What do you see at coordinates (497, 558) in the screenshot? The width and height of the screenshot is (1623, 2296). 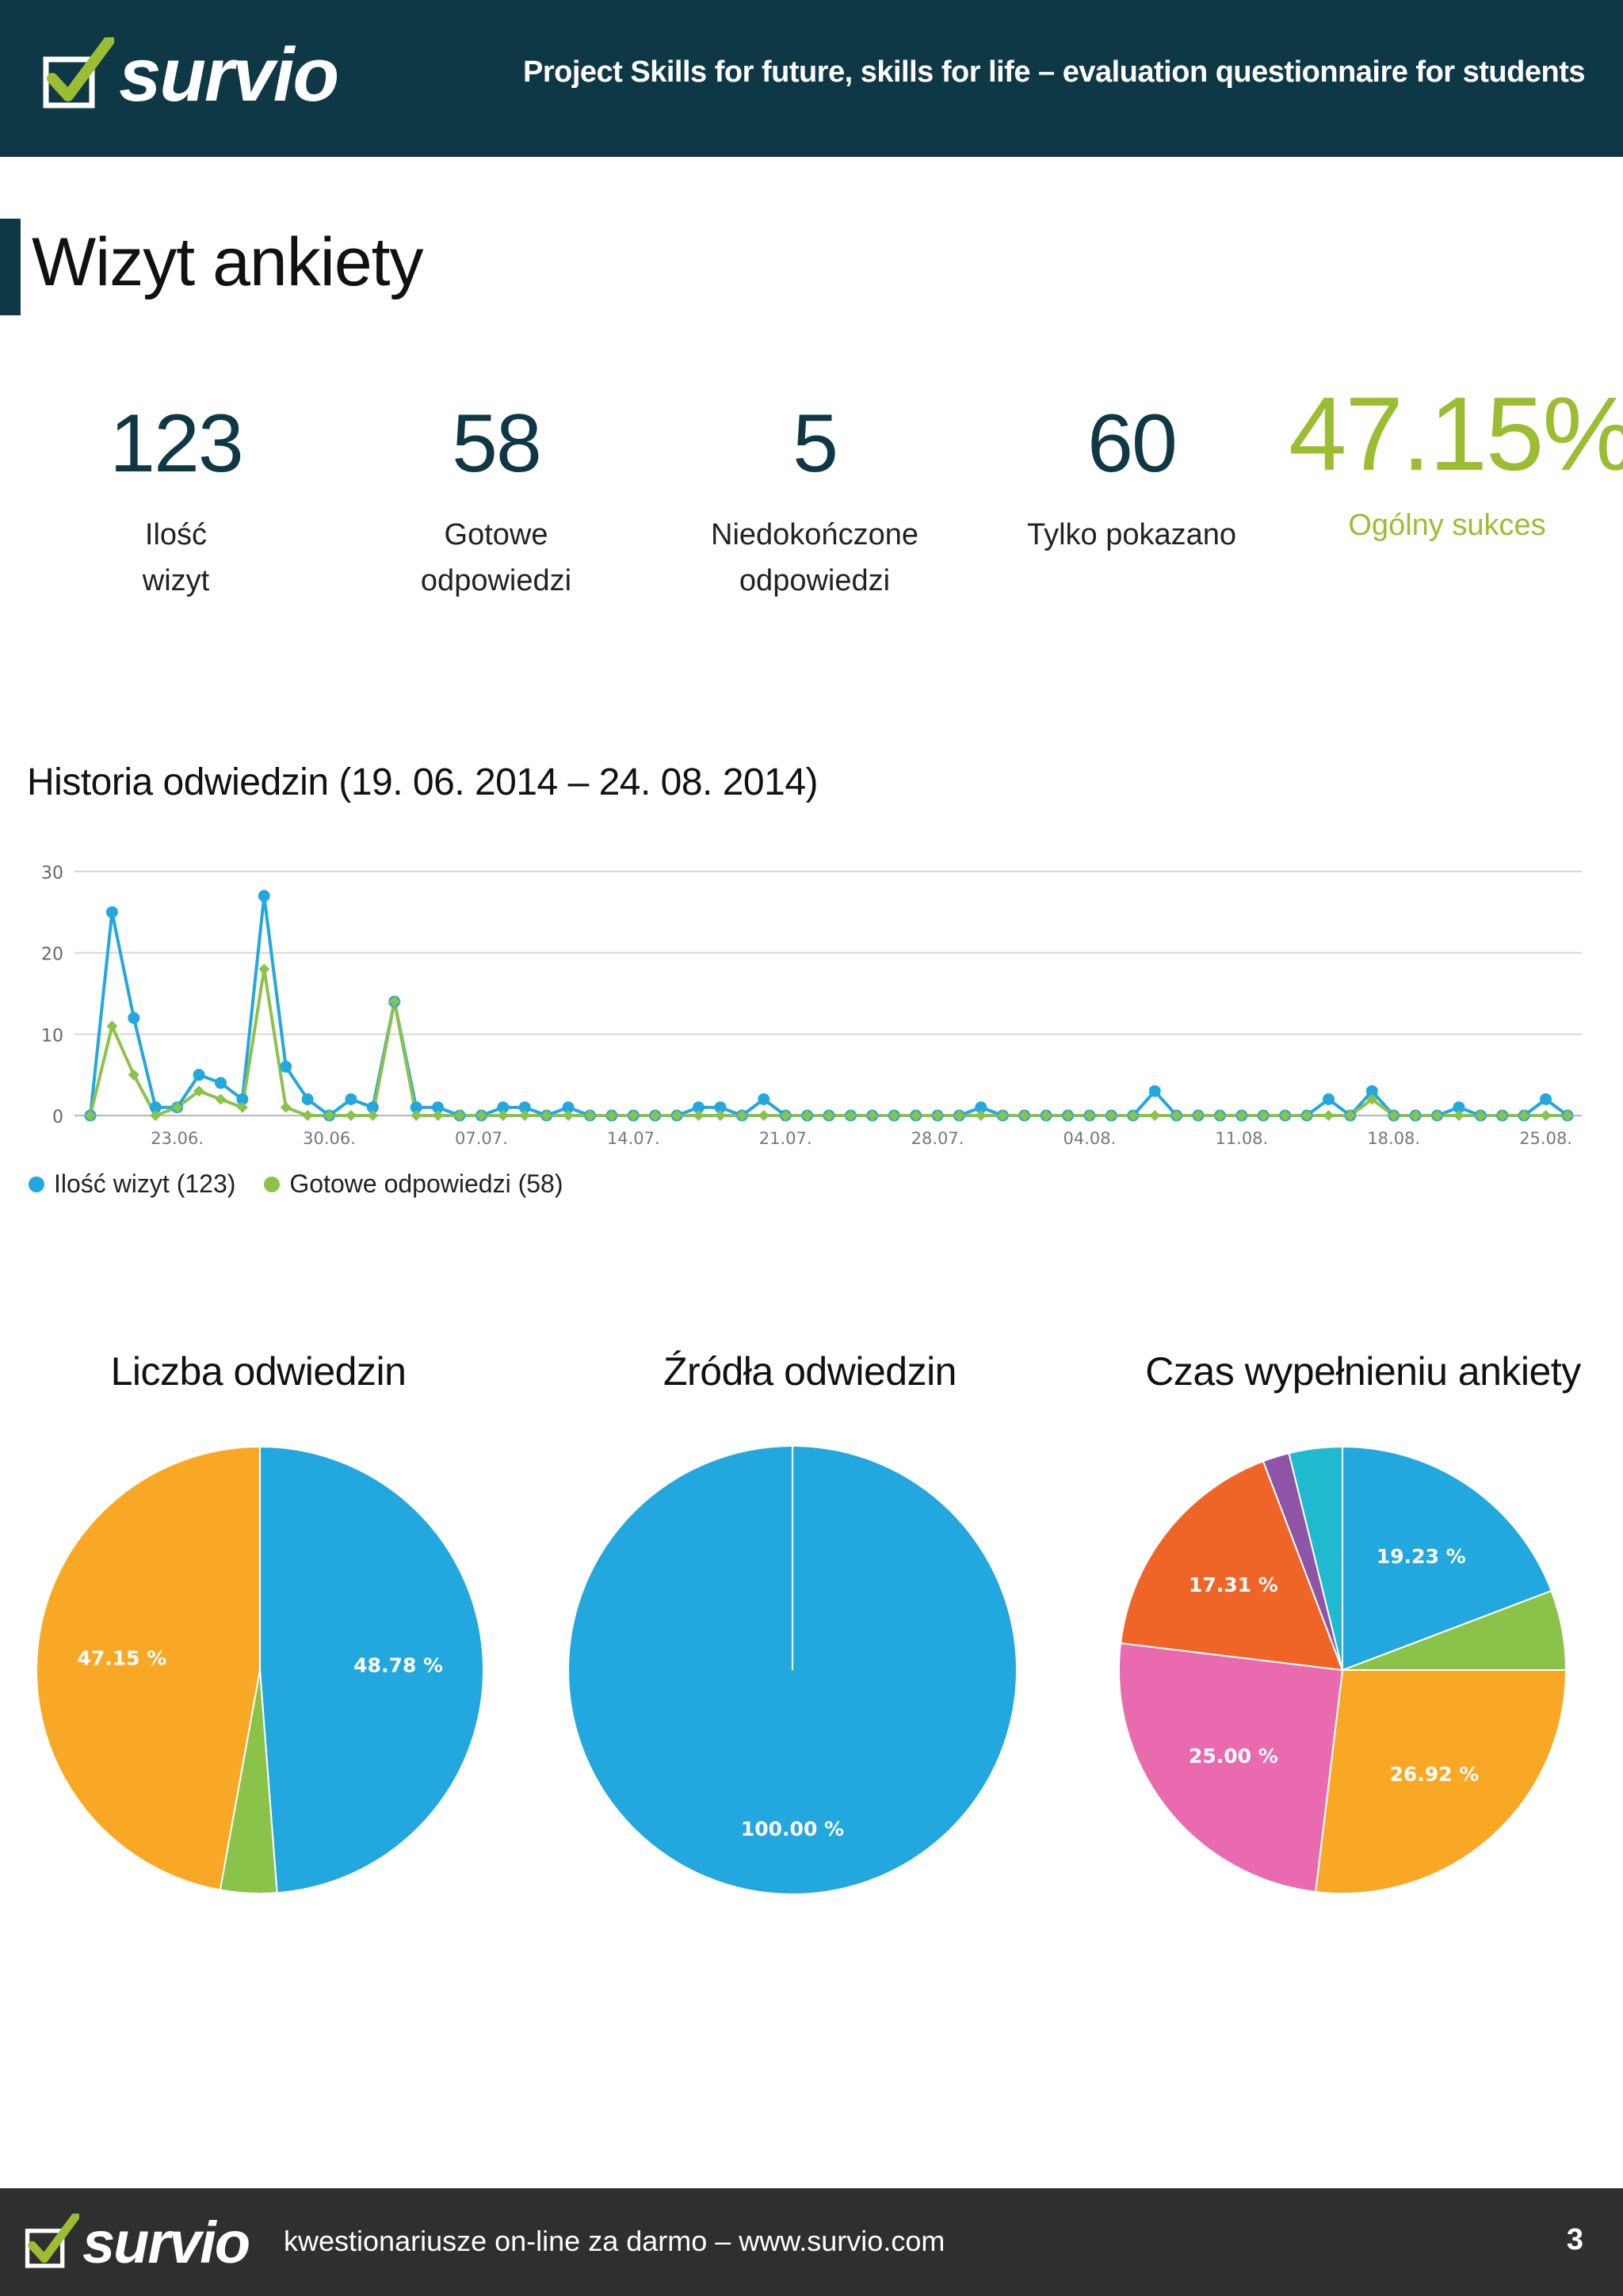 I see `stat-label: Gotowe odpowiedzi` at bounding box center [497, 558].